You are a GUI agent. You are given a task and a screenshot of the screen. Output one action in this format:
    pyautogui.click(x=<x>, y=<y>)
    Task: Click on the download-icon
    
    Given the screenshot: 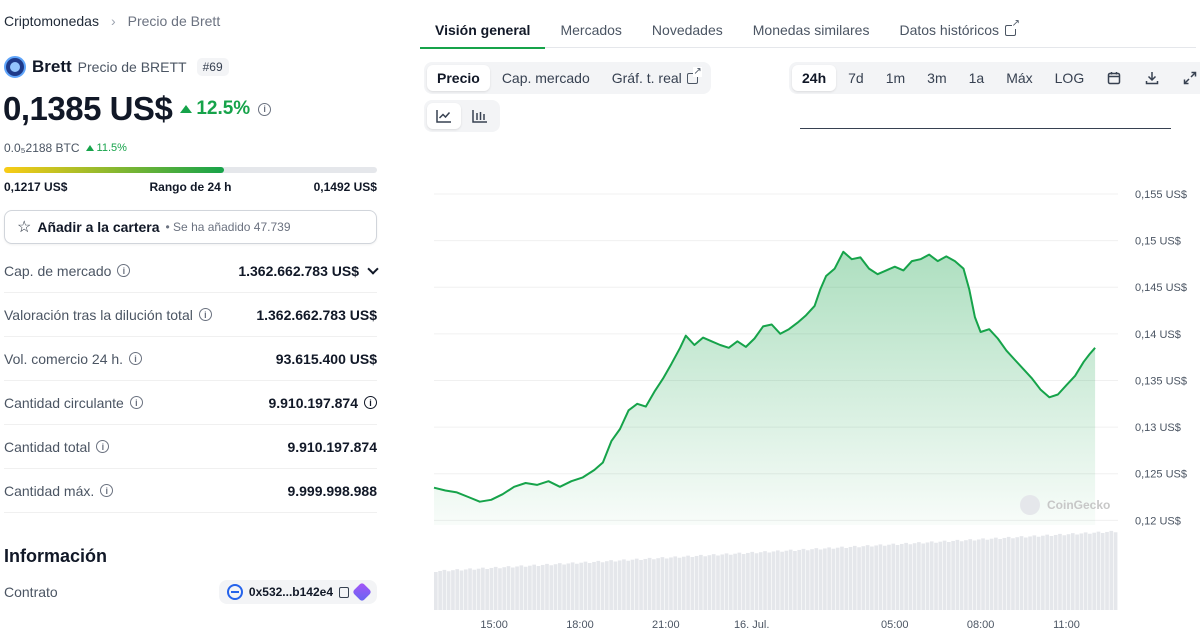 What is the action you would take?
    pyautogui.click(x=1152, y=78)
    